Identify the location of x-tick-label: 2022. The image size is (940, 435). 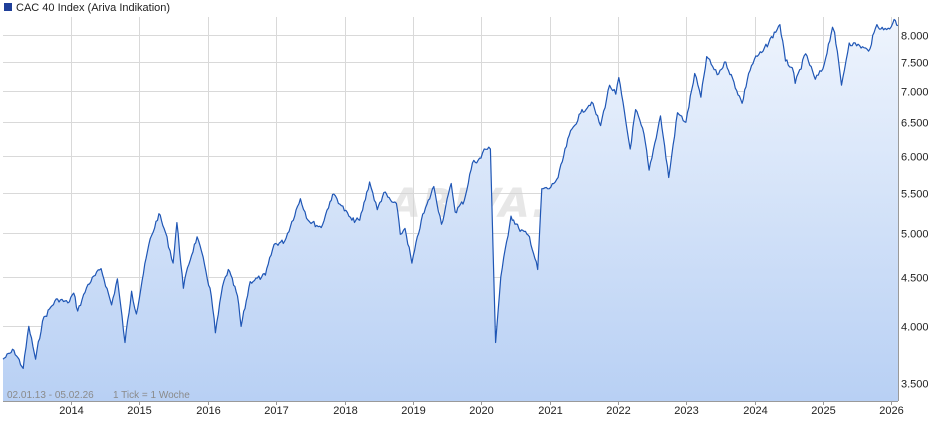
(618, 411).